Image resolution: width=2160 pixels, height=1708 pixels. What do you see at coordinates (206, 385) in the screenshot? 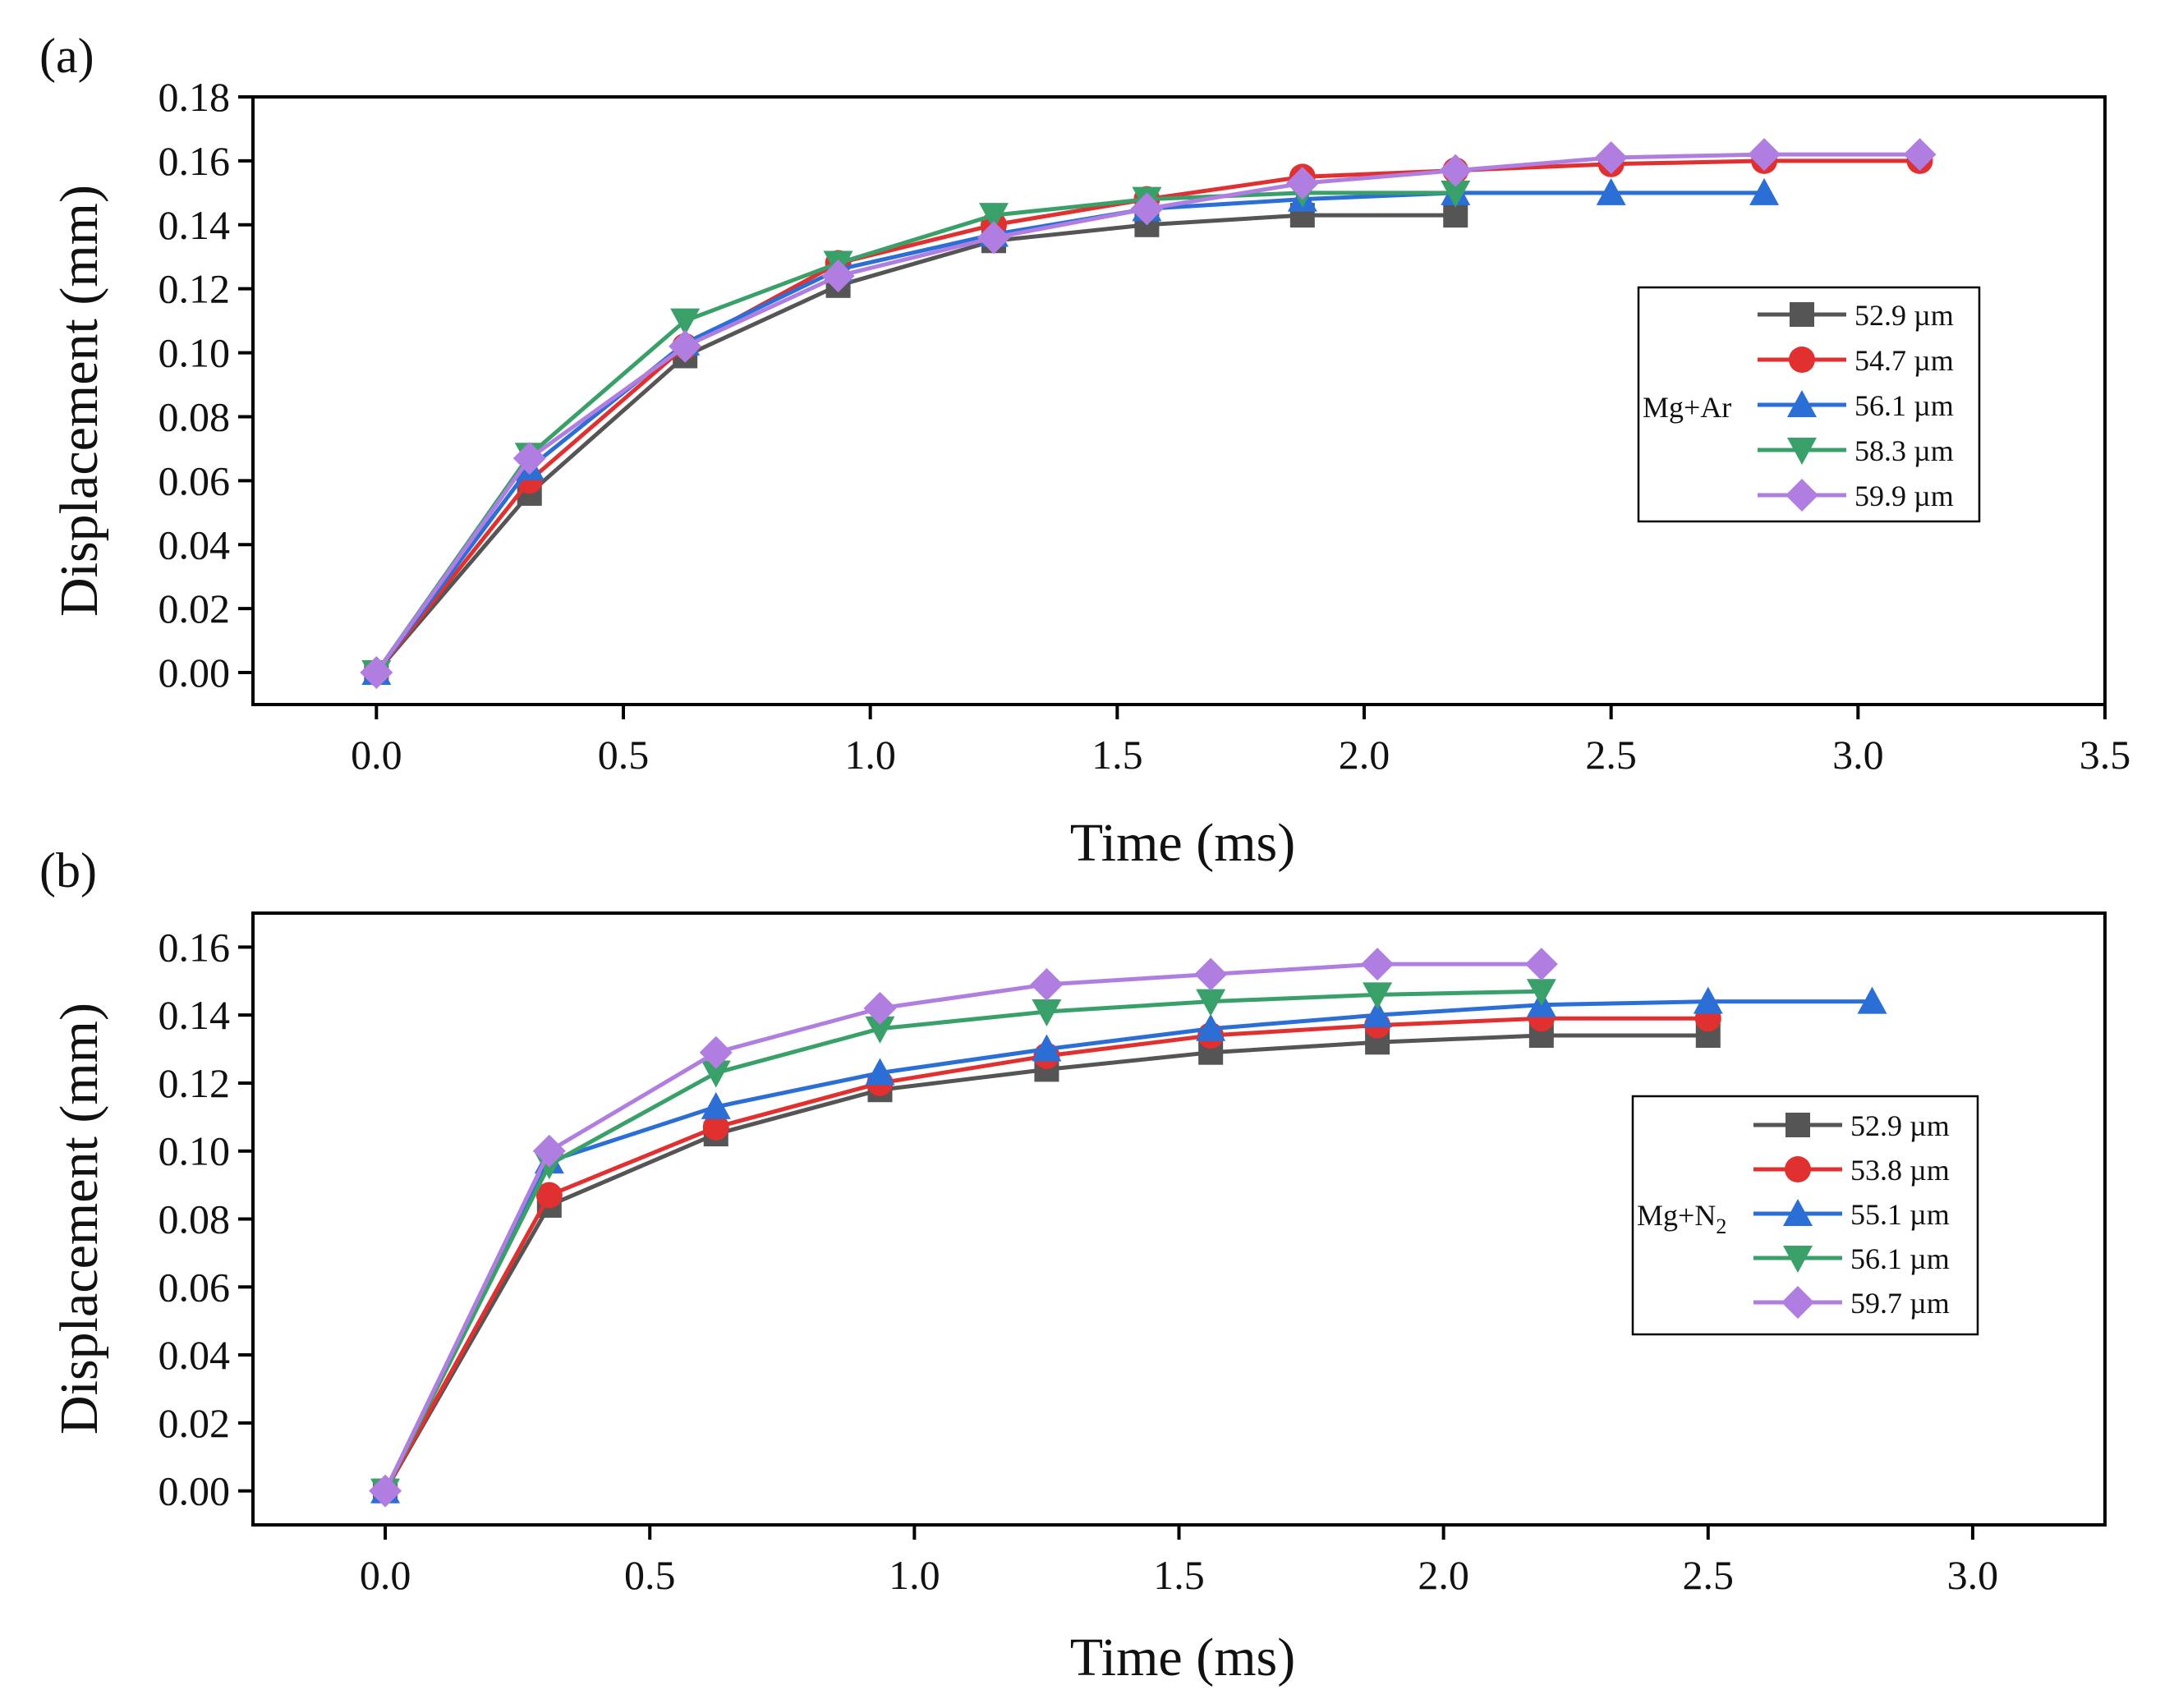
I see `panel-a-y-axis: 0.00 0.02 0.04 0.06 0.08 0.10 0.12 0.14 0.16 0.18` at bounding box center [206, 385].